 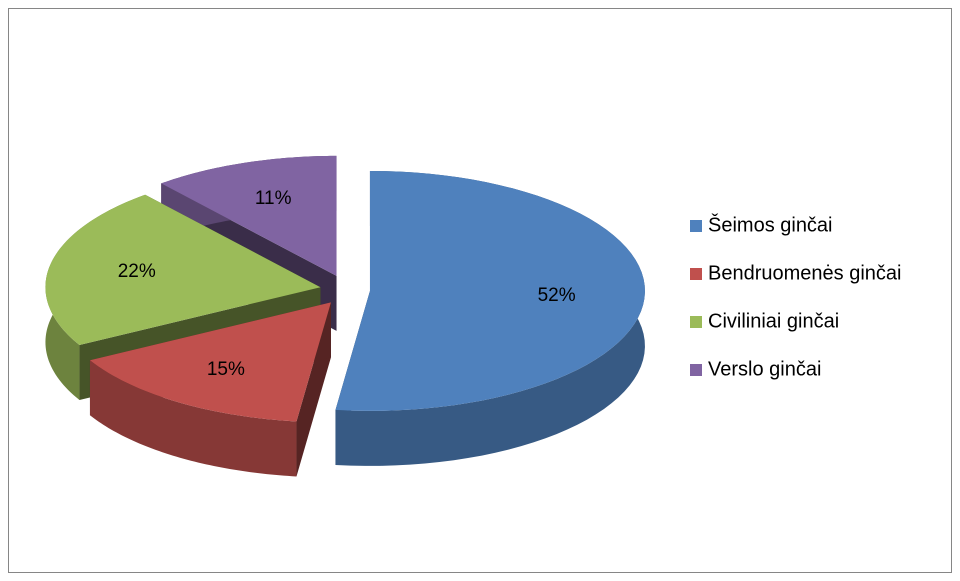 What do you see at coordinates (193, 418) in the screenshot?
I see `slice-side` at bounding box center [193, 418].